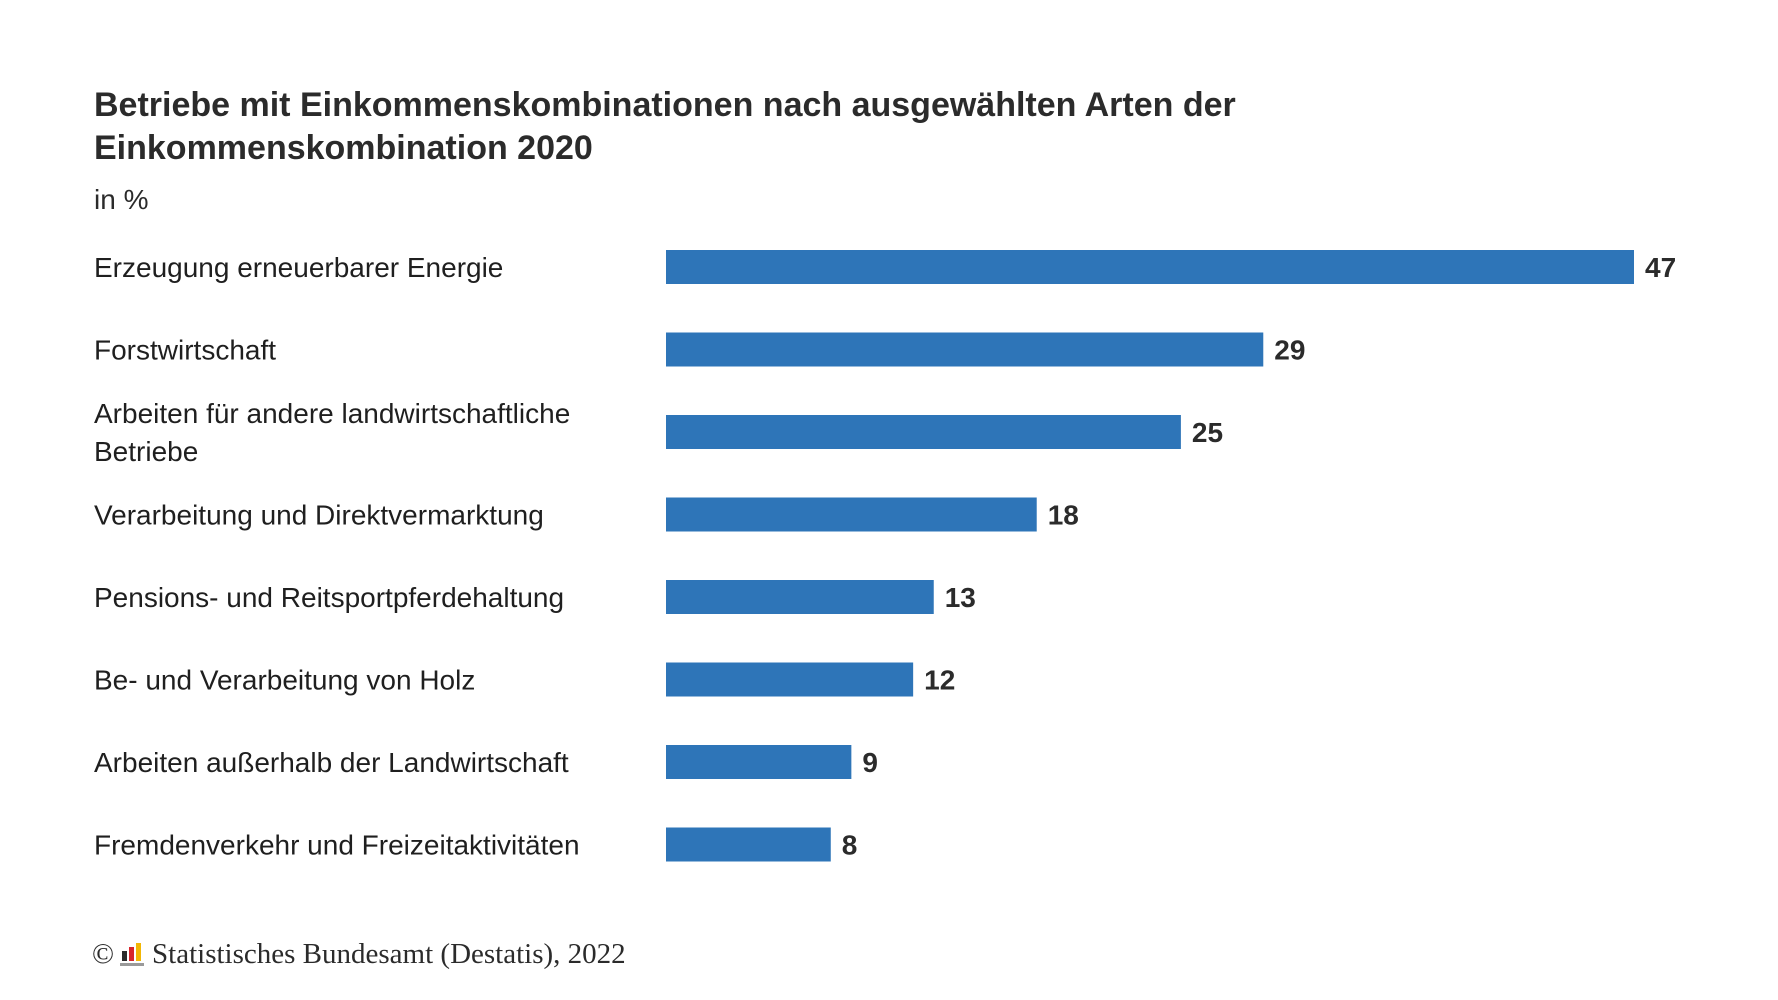  Describe the element at coordinates (121, 199) in the screenshot. I see `chart-unit: in %` at that location.